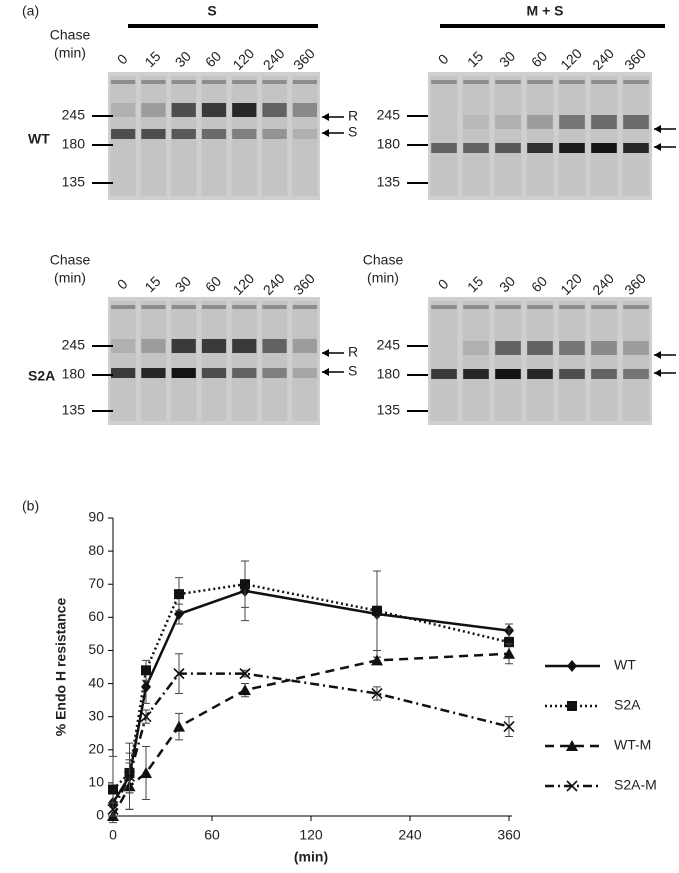 The image size is (679, 873). I want to click on lane-label: 60, so click(539, 284).